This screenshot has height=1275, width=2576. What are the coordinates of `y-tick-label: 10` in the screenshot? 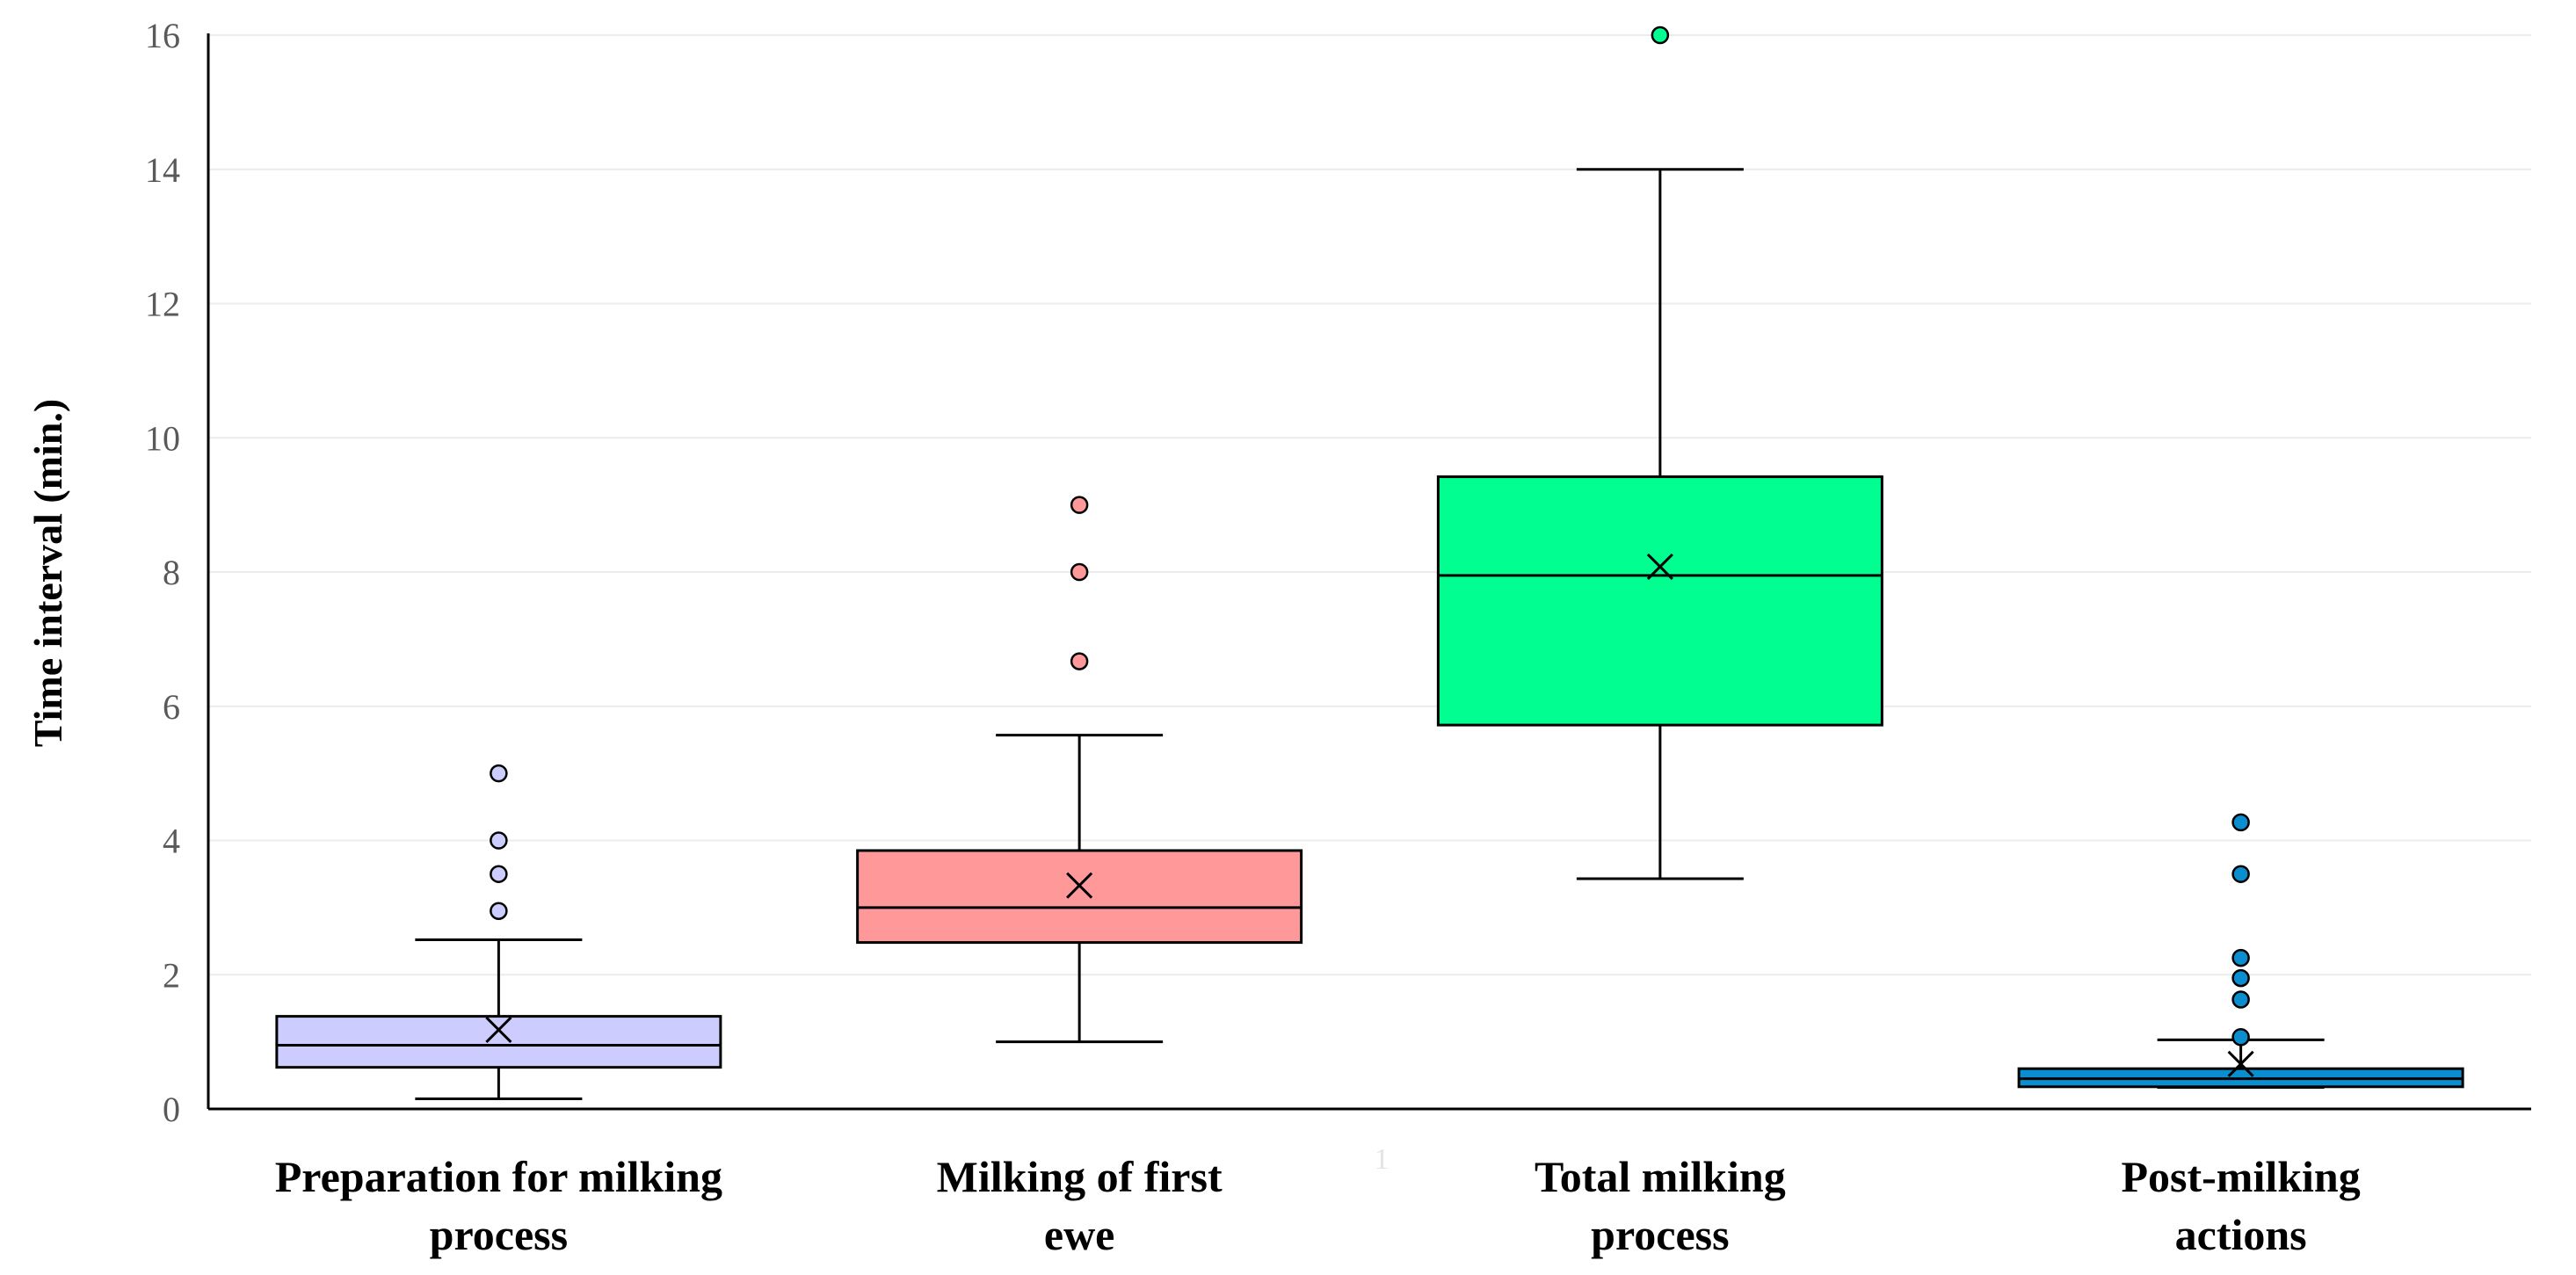 It's located at (162, 438).